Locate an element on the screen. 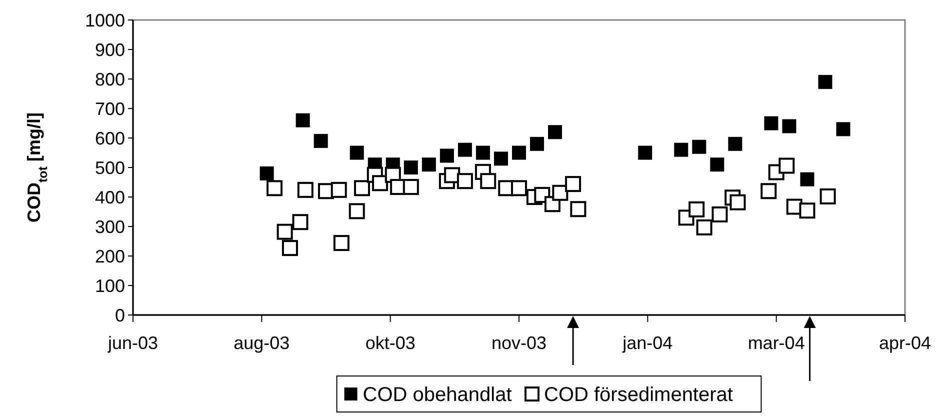  y-tick-label: 500 is located at coordinates (109, 168).